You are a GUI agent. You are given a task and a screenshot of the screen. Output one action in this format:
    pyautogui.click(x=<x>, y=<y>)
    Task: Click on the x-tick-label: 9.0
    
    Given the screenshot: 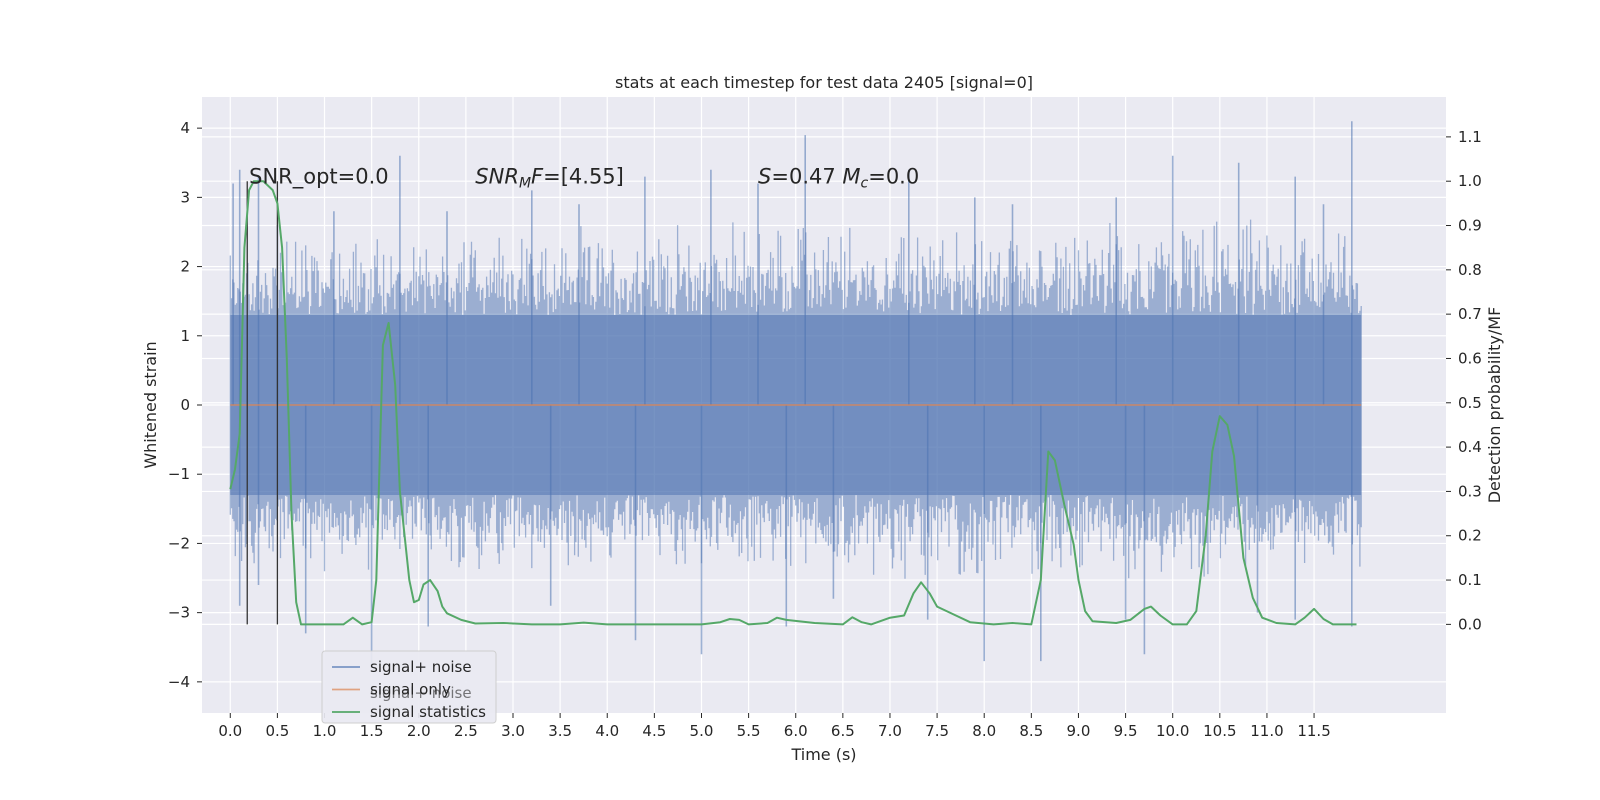 What is the action you would take?
    pyautogui.click(x=1079, y=731)
    